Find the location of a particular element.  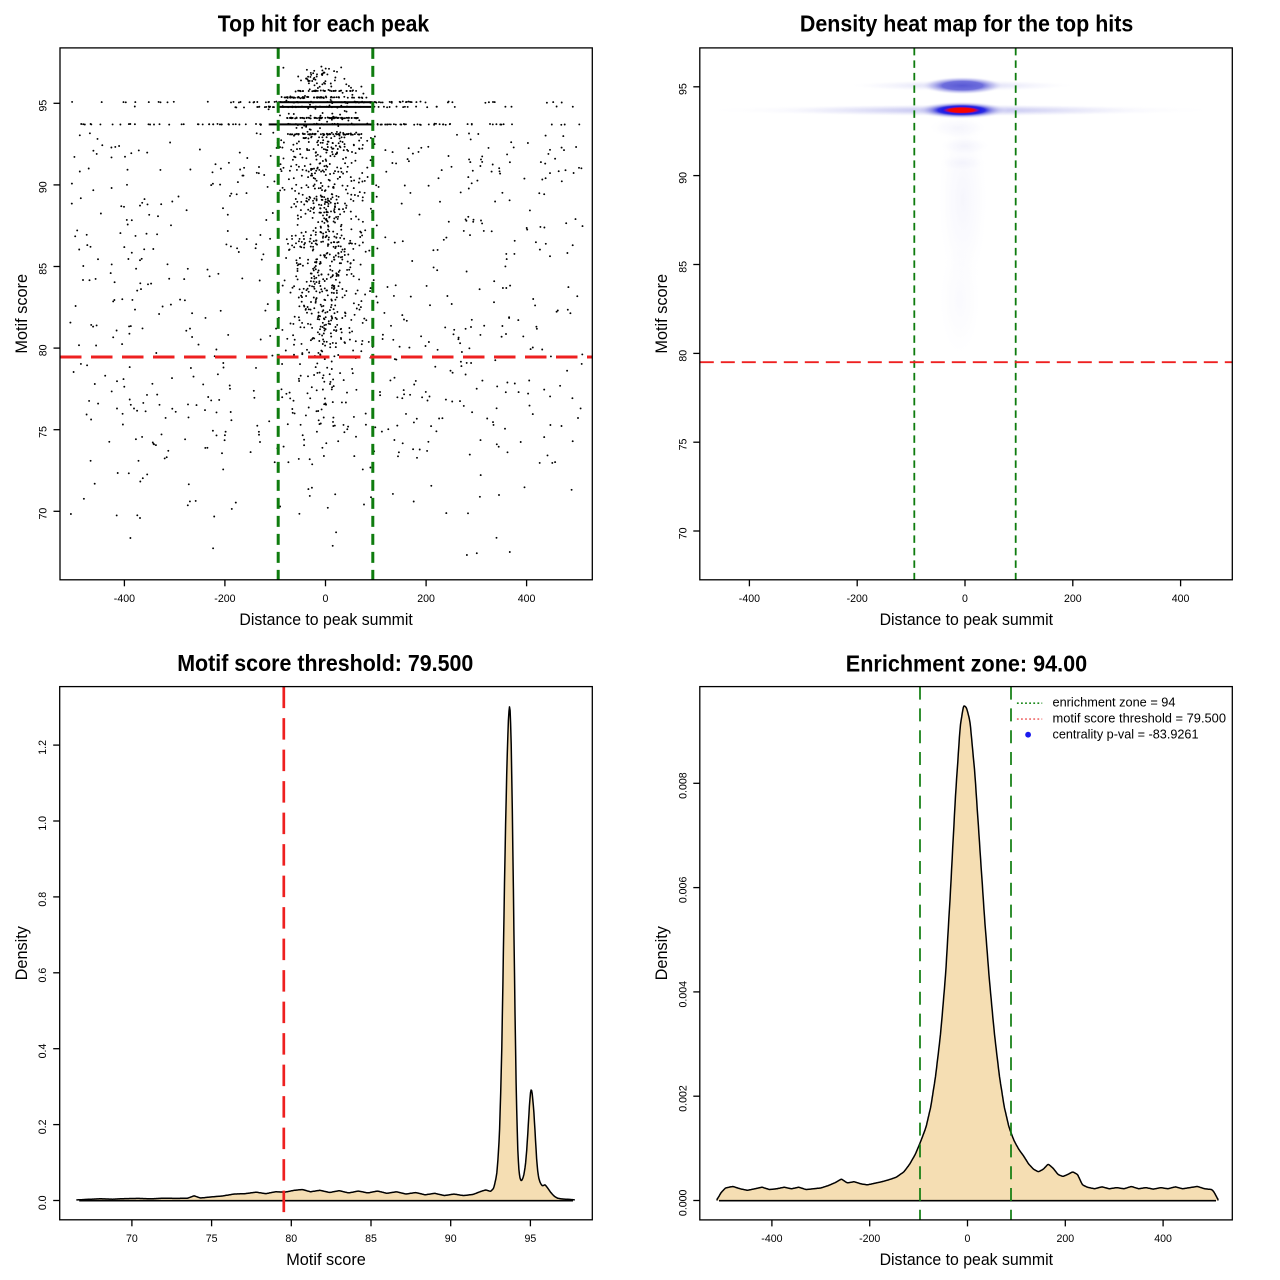

svg-text: 0.8 is located at coordinates (43, 899).